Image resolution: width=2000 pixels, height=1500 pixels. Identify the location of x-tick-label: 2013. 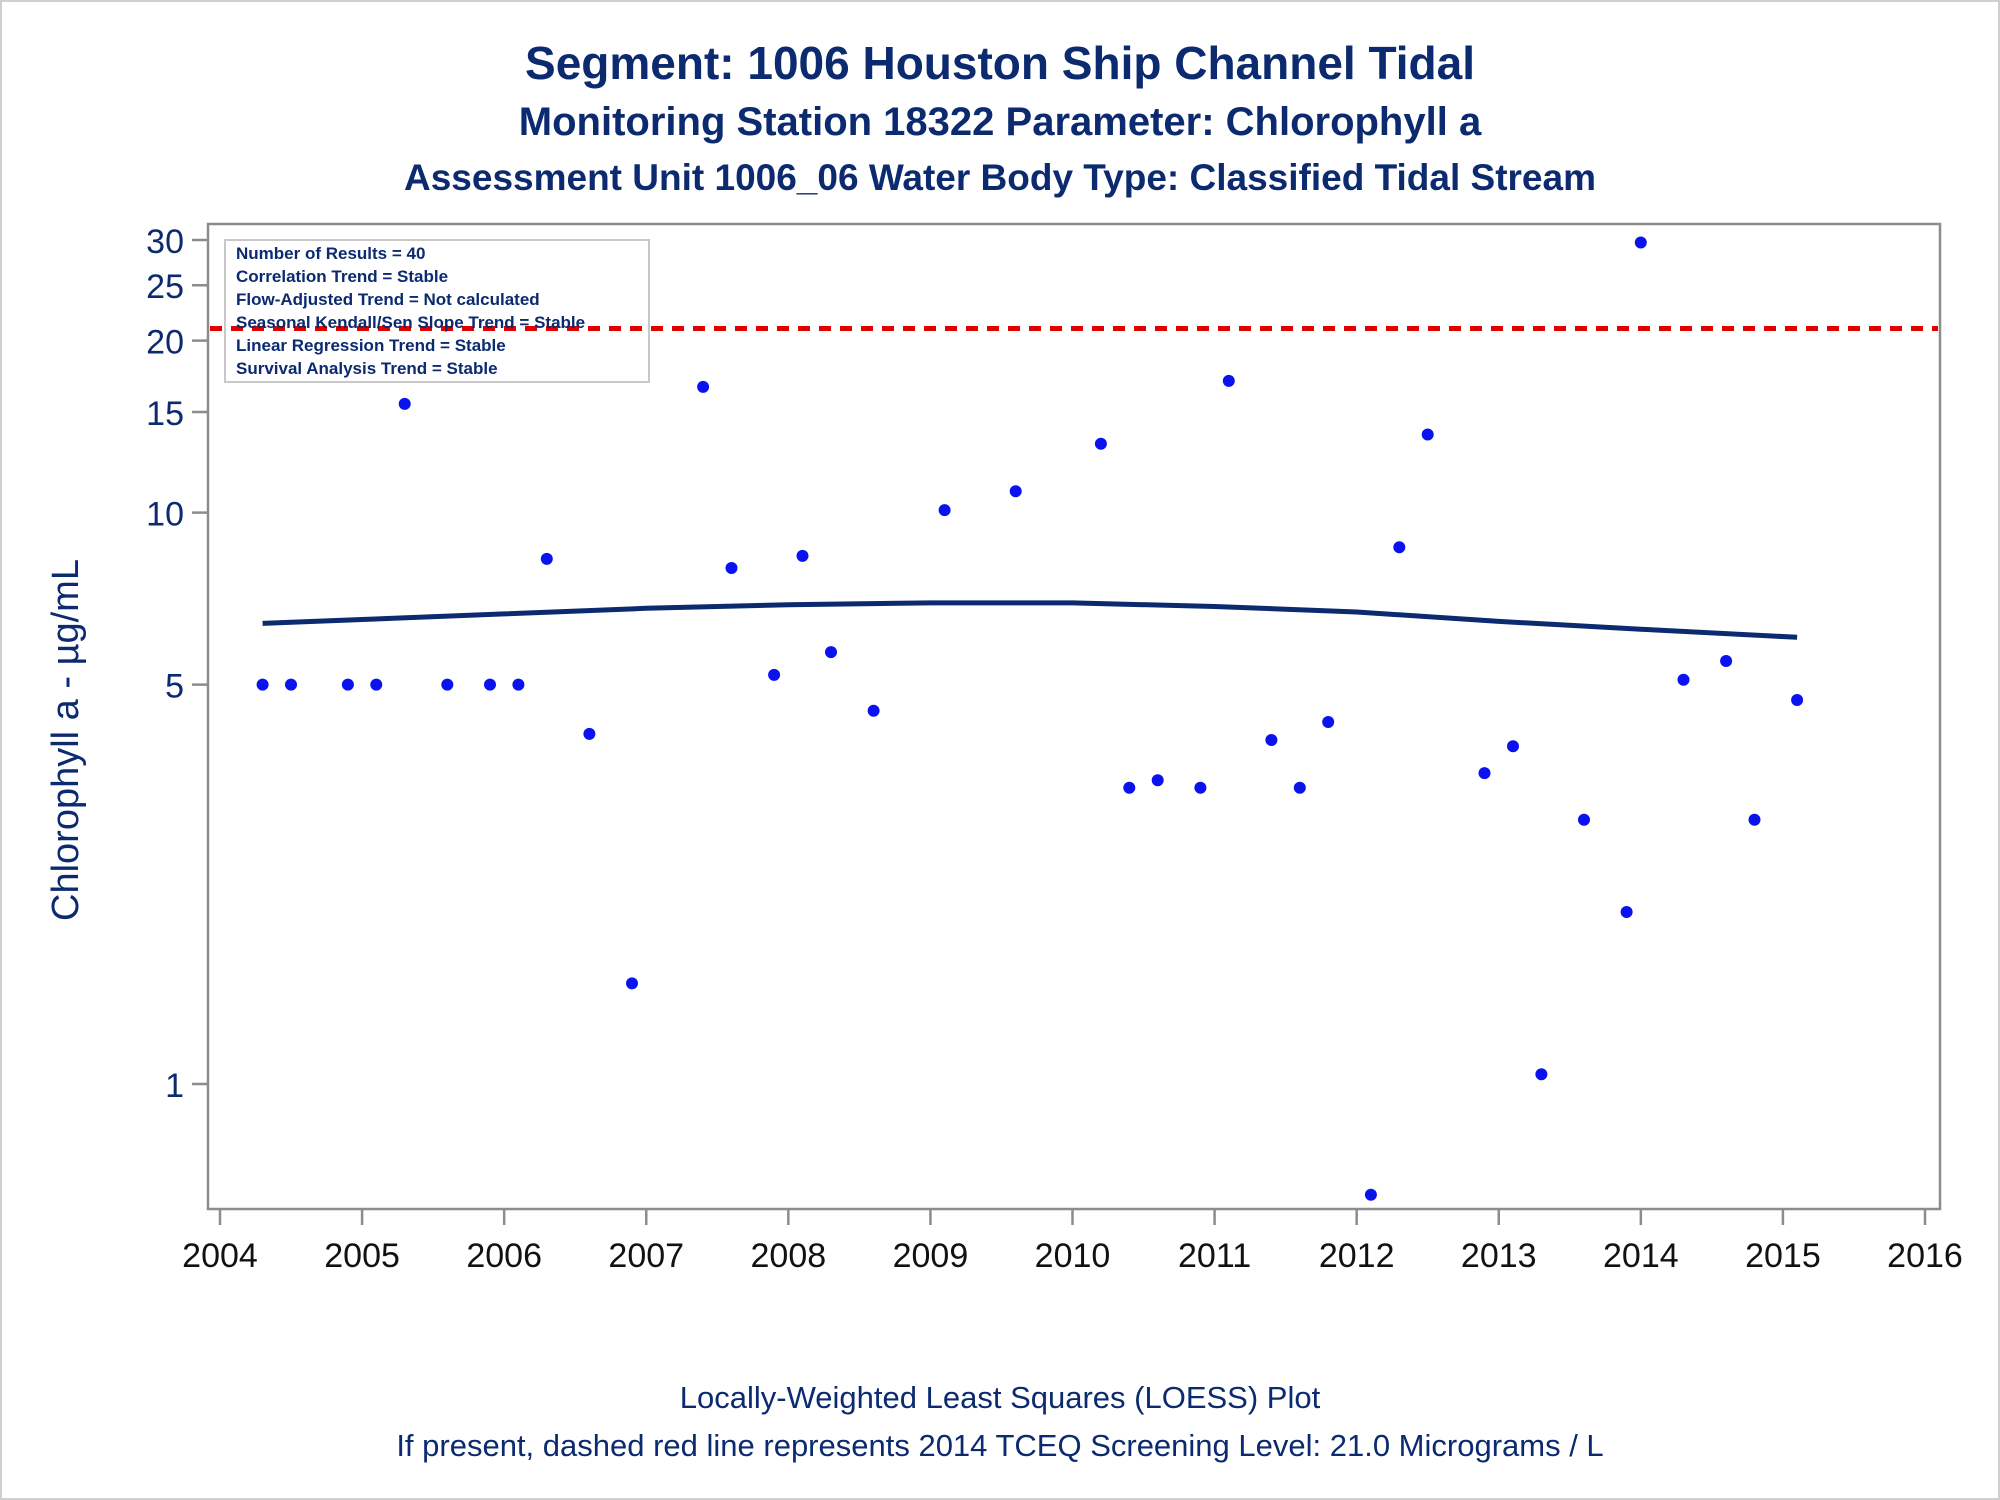
(1499, 1256).